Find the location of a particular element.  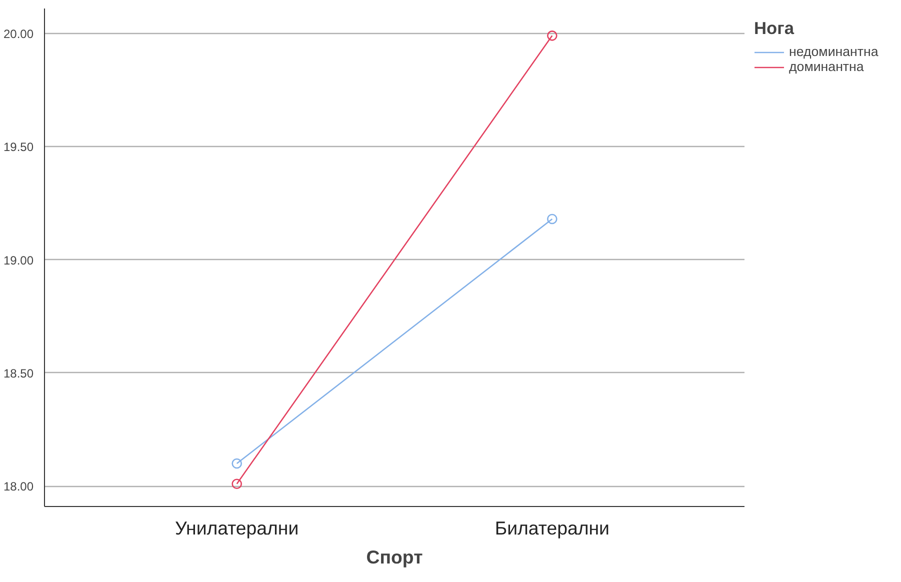

x-axis-title: Спорт is located at coordinates (394, 557).